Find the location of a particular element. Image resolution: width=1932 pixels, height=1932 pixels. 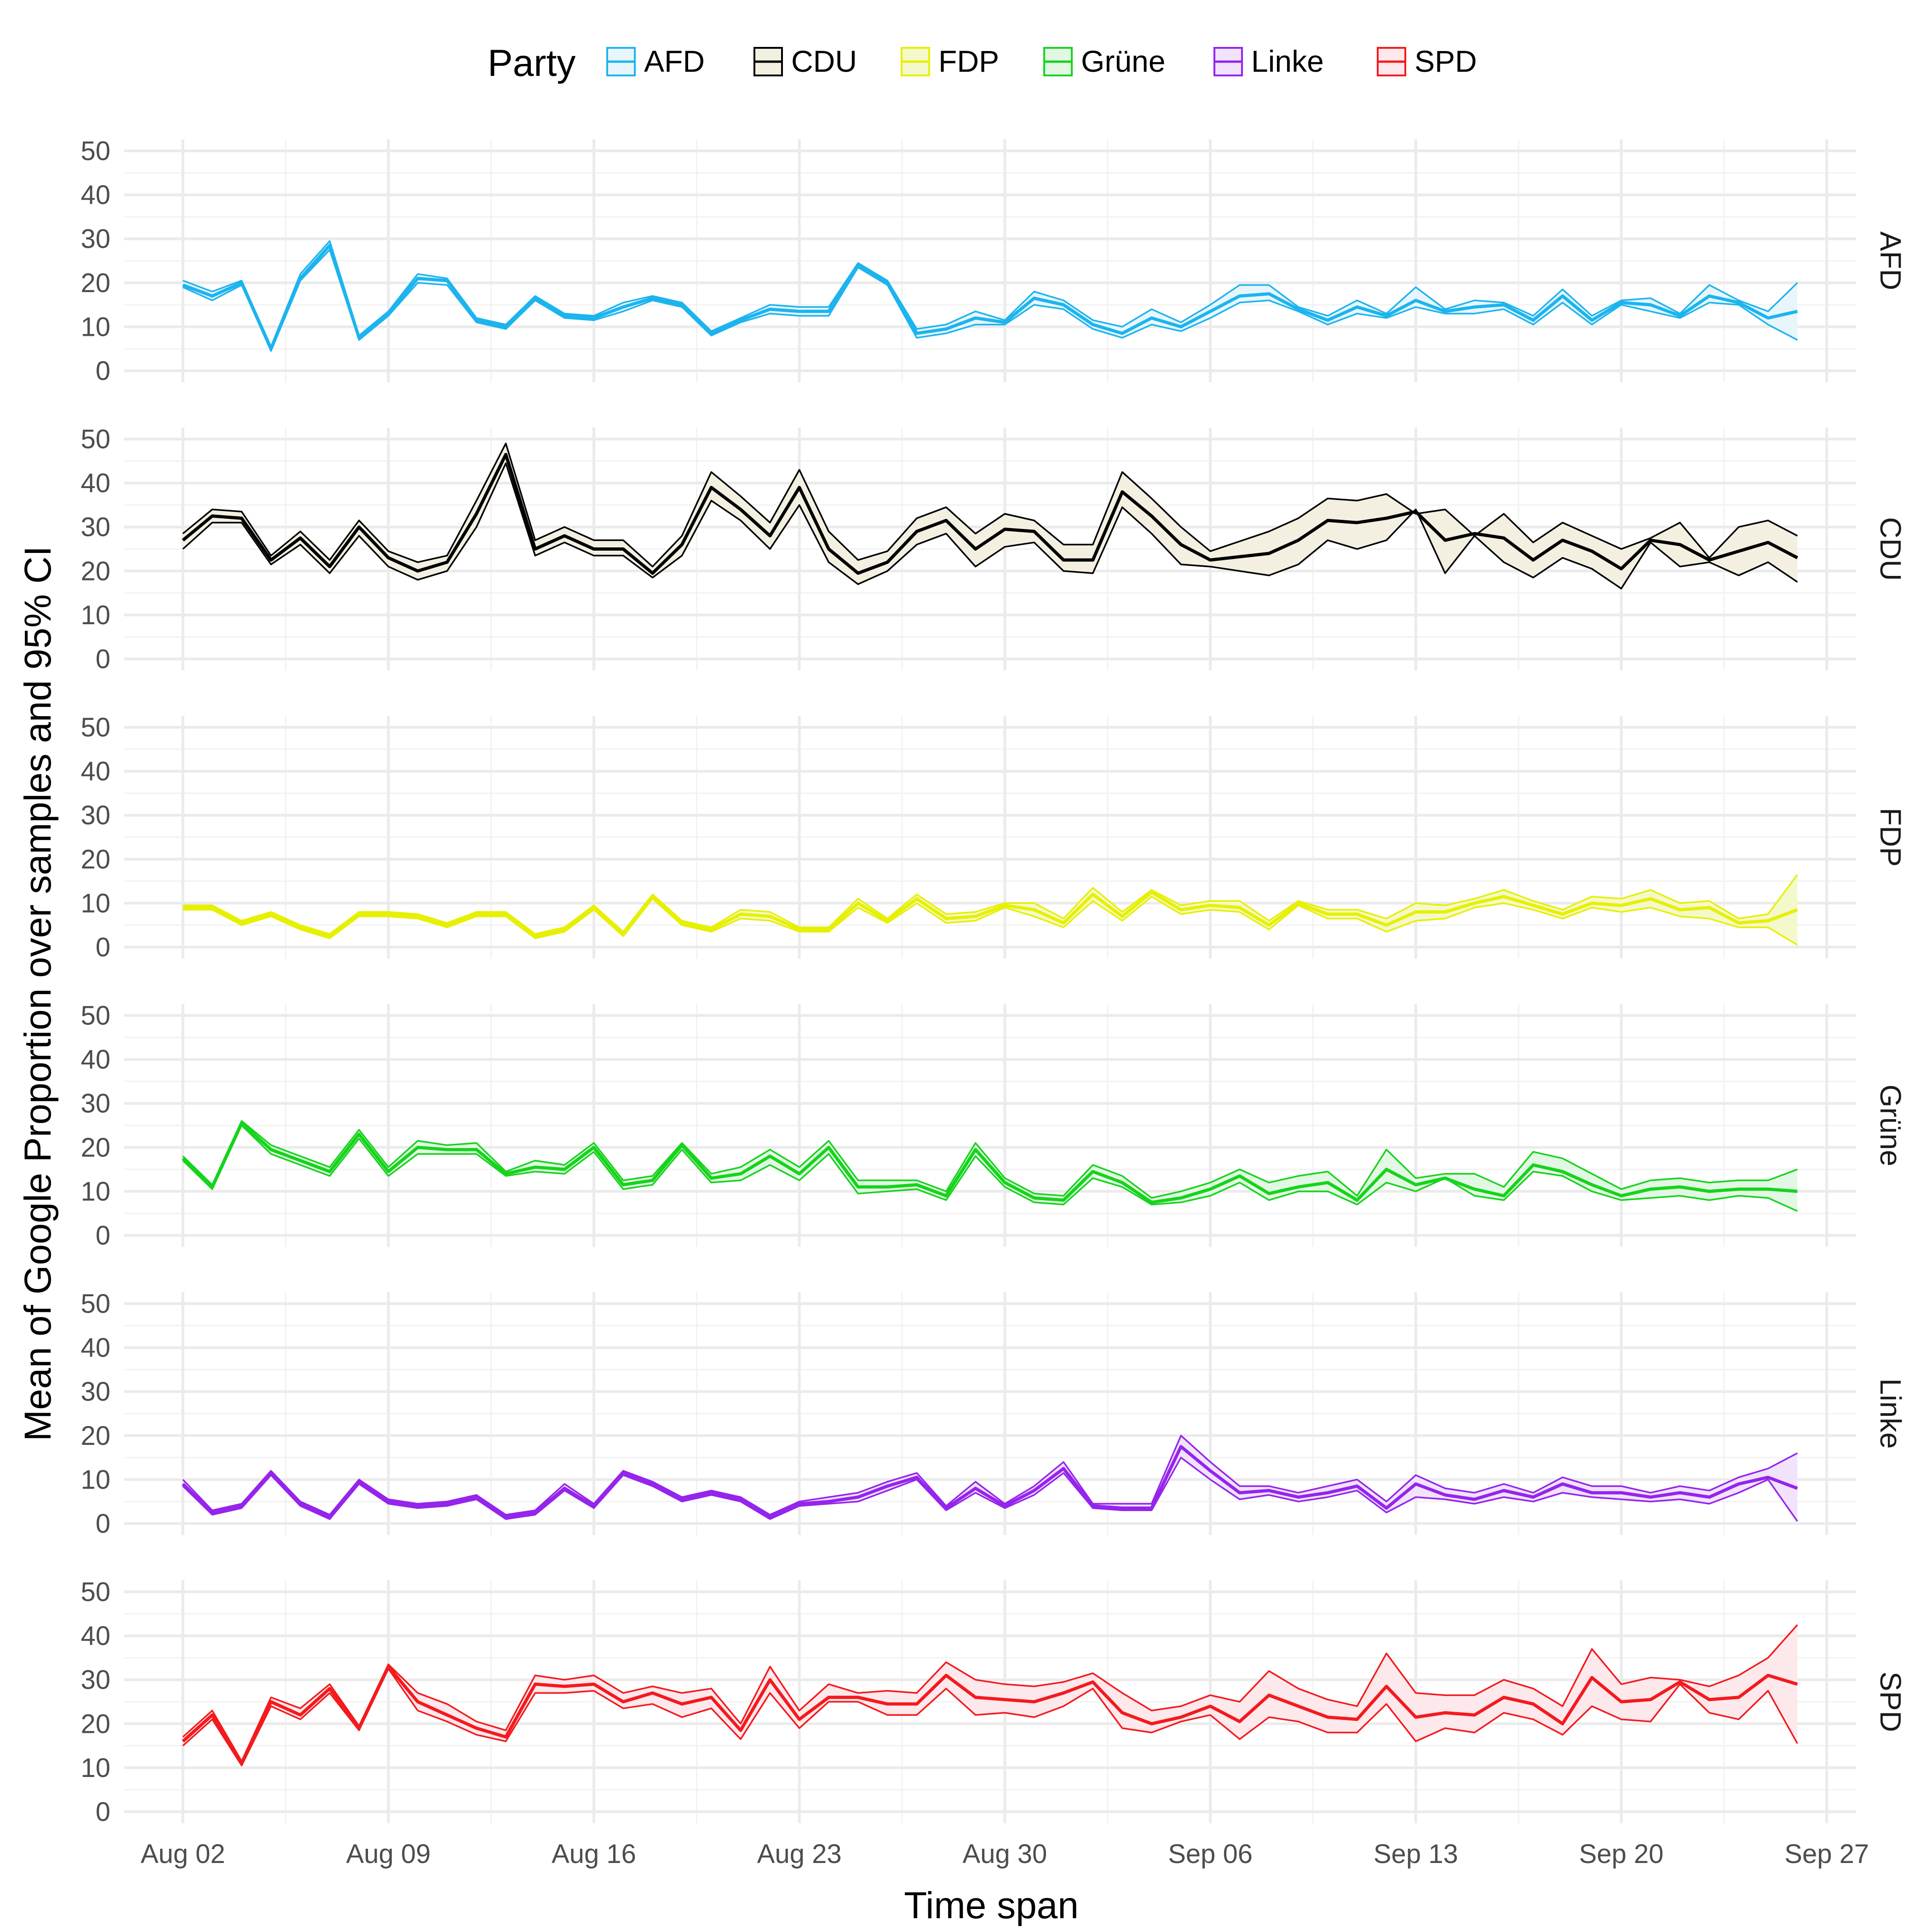

ci-upper-line-fdp is located at coordinates (991, 904).